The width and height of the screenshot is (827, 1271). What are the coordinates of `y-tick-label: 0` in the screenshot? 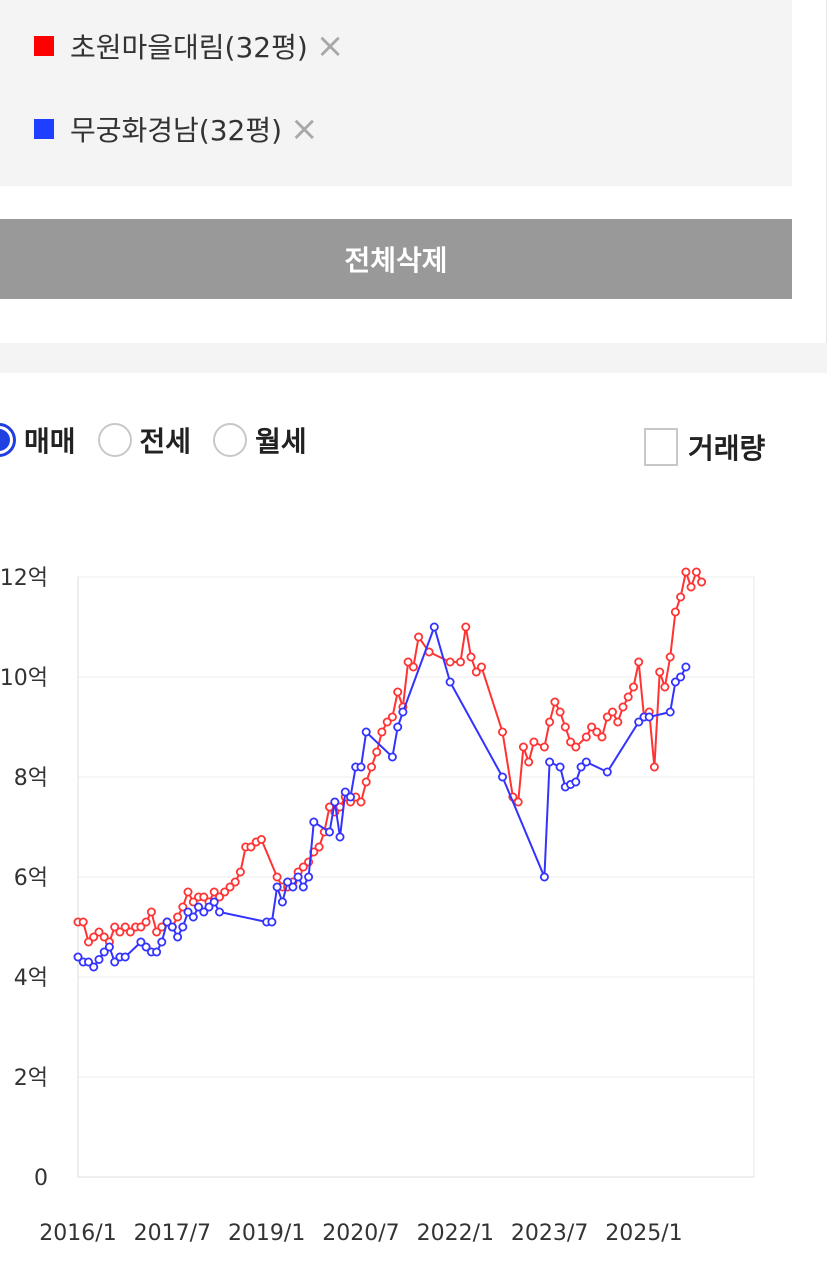 It's located at (41, 1178).